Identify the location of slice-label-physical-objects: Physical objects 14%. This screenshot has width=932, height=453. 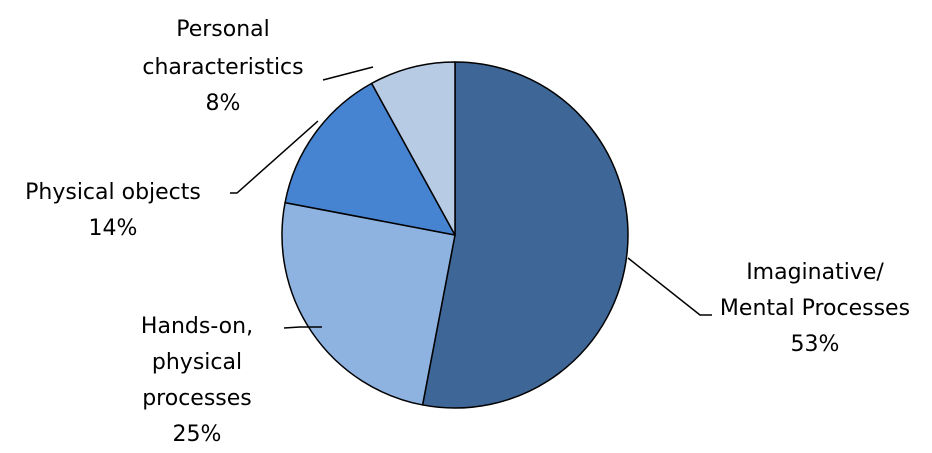
(113, 210).